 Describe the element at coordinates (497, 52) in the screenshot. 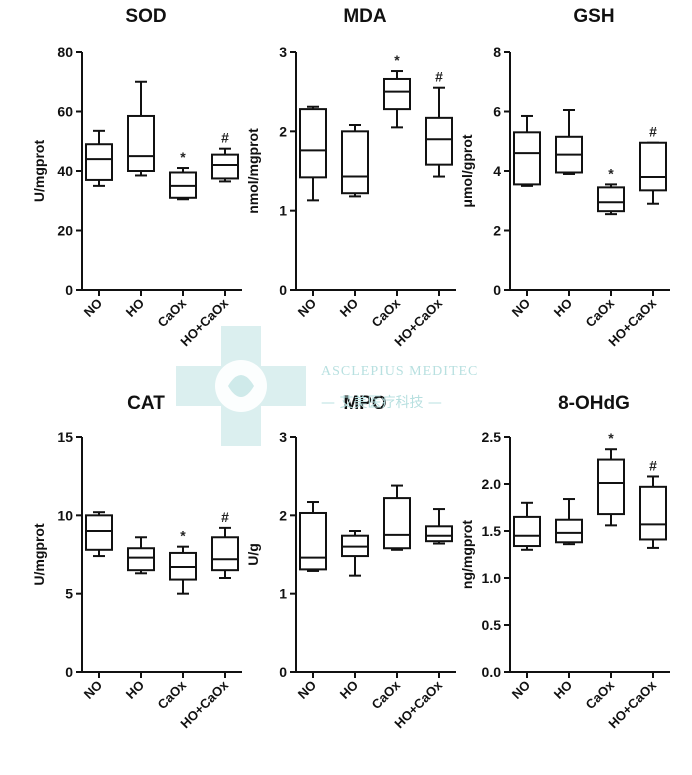

I see `y-tick-label: 8` at that location.